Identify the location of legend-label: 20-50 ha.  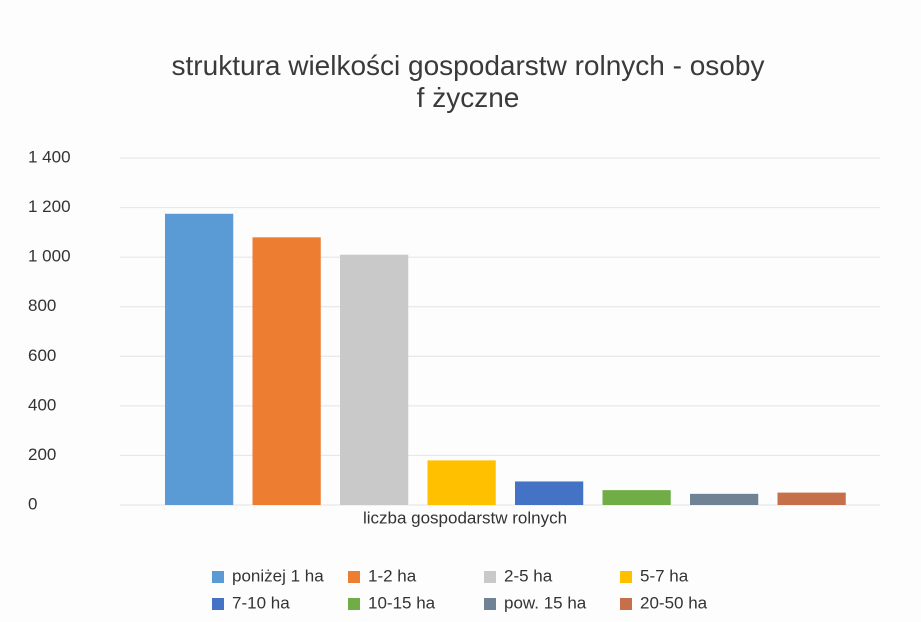
(674, 602).